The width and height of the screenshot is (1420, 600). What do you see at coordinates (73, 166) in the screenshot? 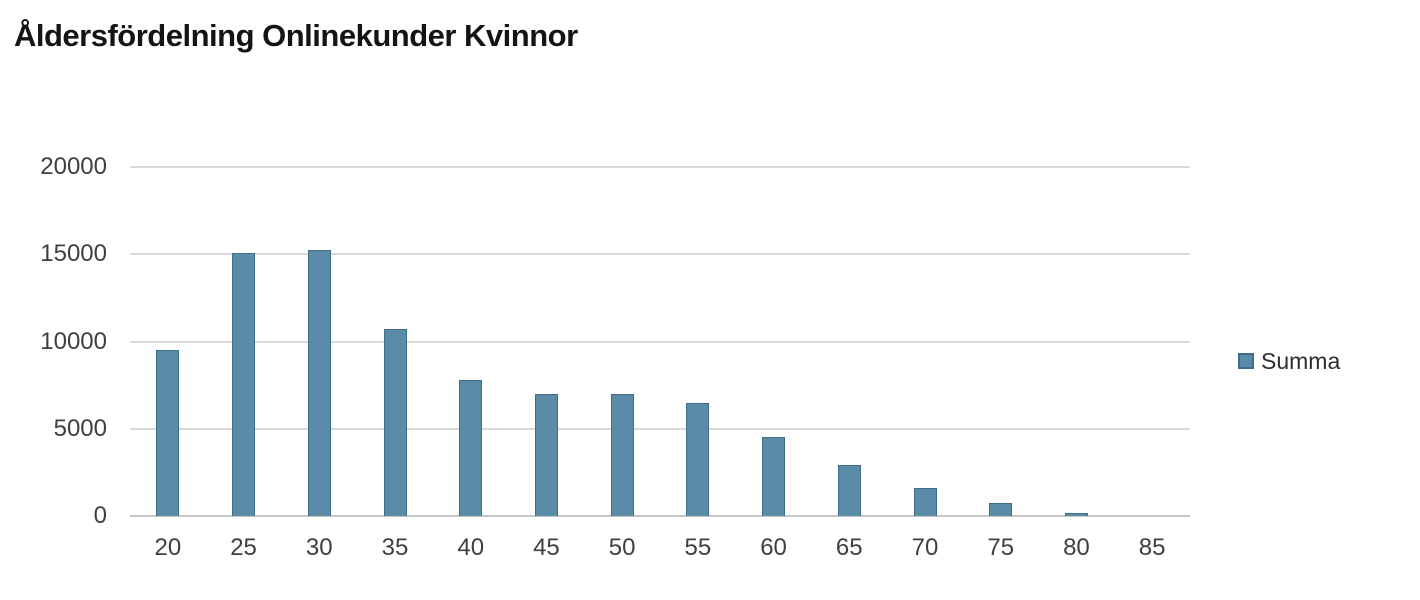
I see `y-tick-label-20000: 20000` at bounding box center [73, 166].